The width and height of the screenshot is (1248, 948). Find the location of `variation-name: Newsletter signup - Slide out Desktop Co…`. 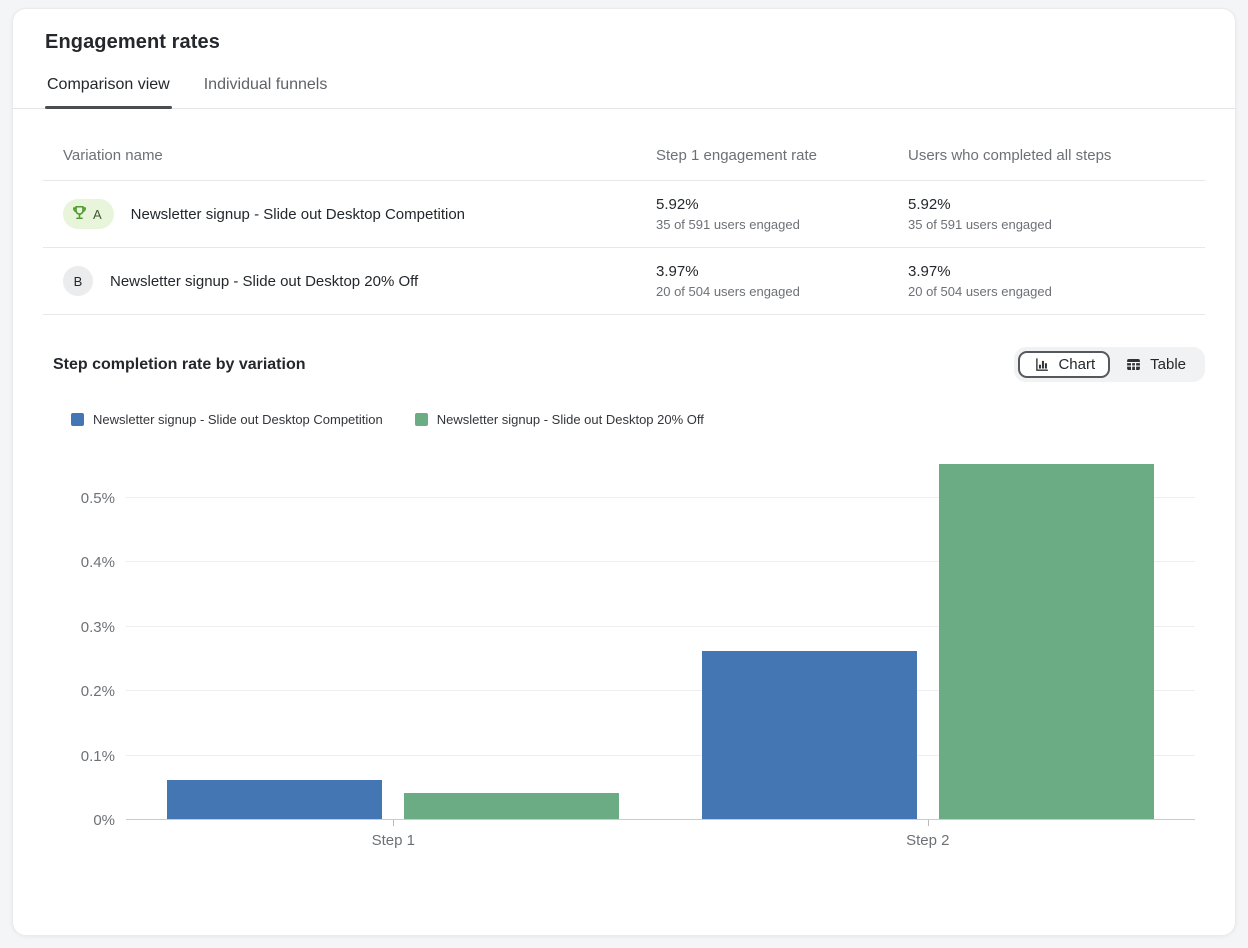

variation-name: Newsletter signup - Slide out Desktop Co… is located at coordinates (298, 214).